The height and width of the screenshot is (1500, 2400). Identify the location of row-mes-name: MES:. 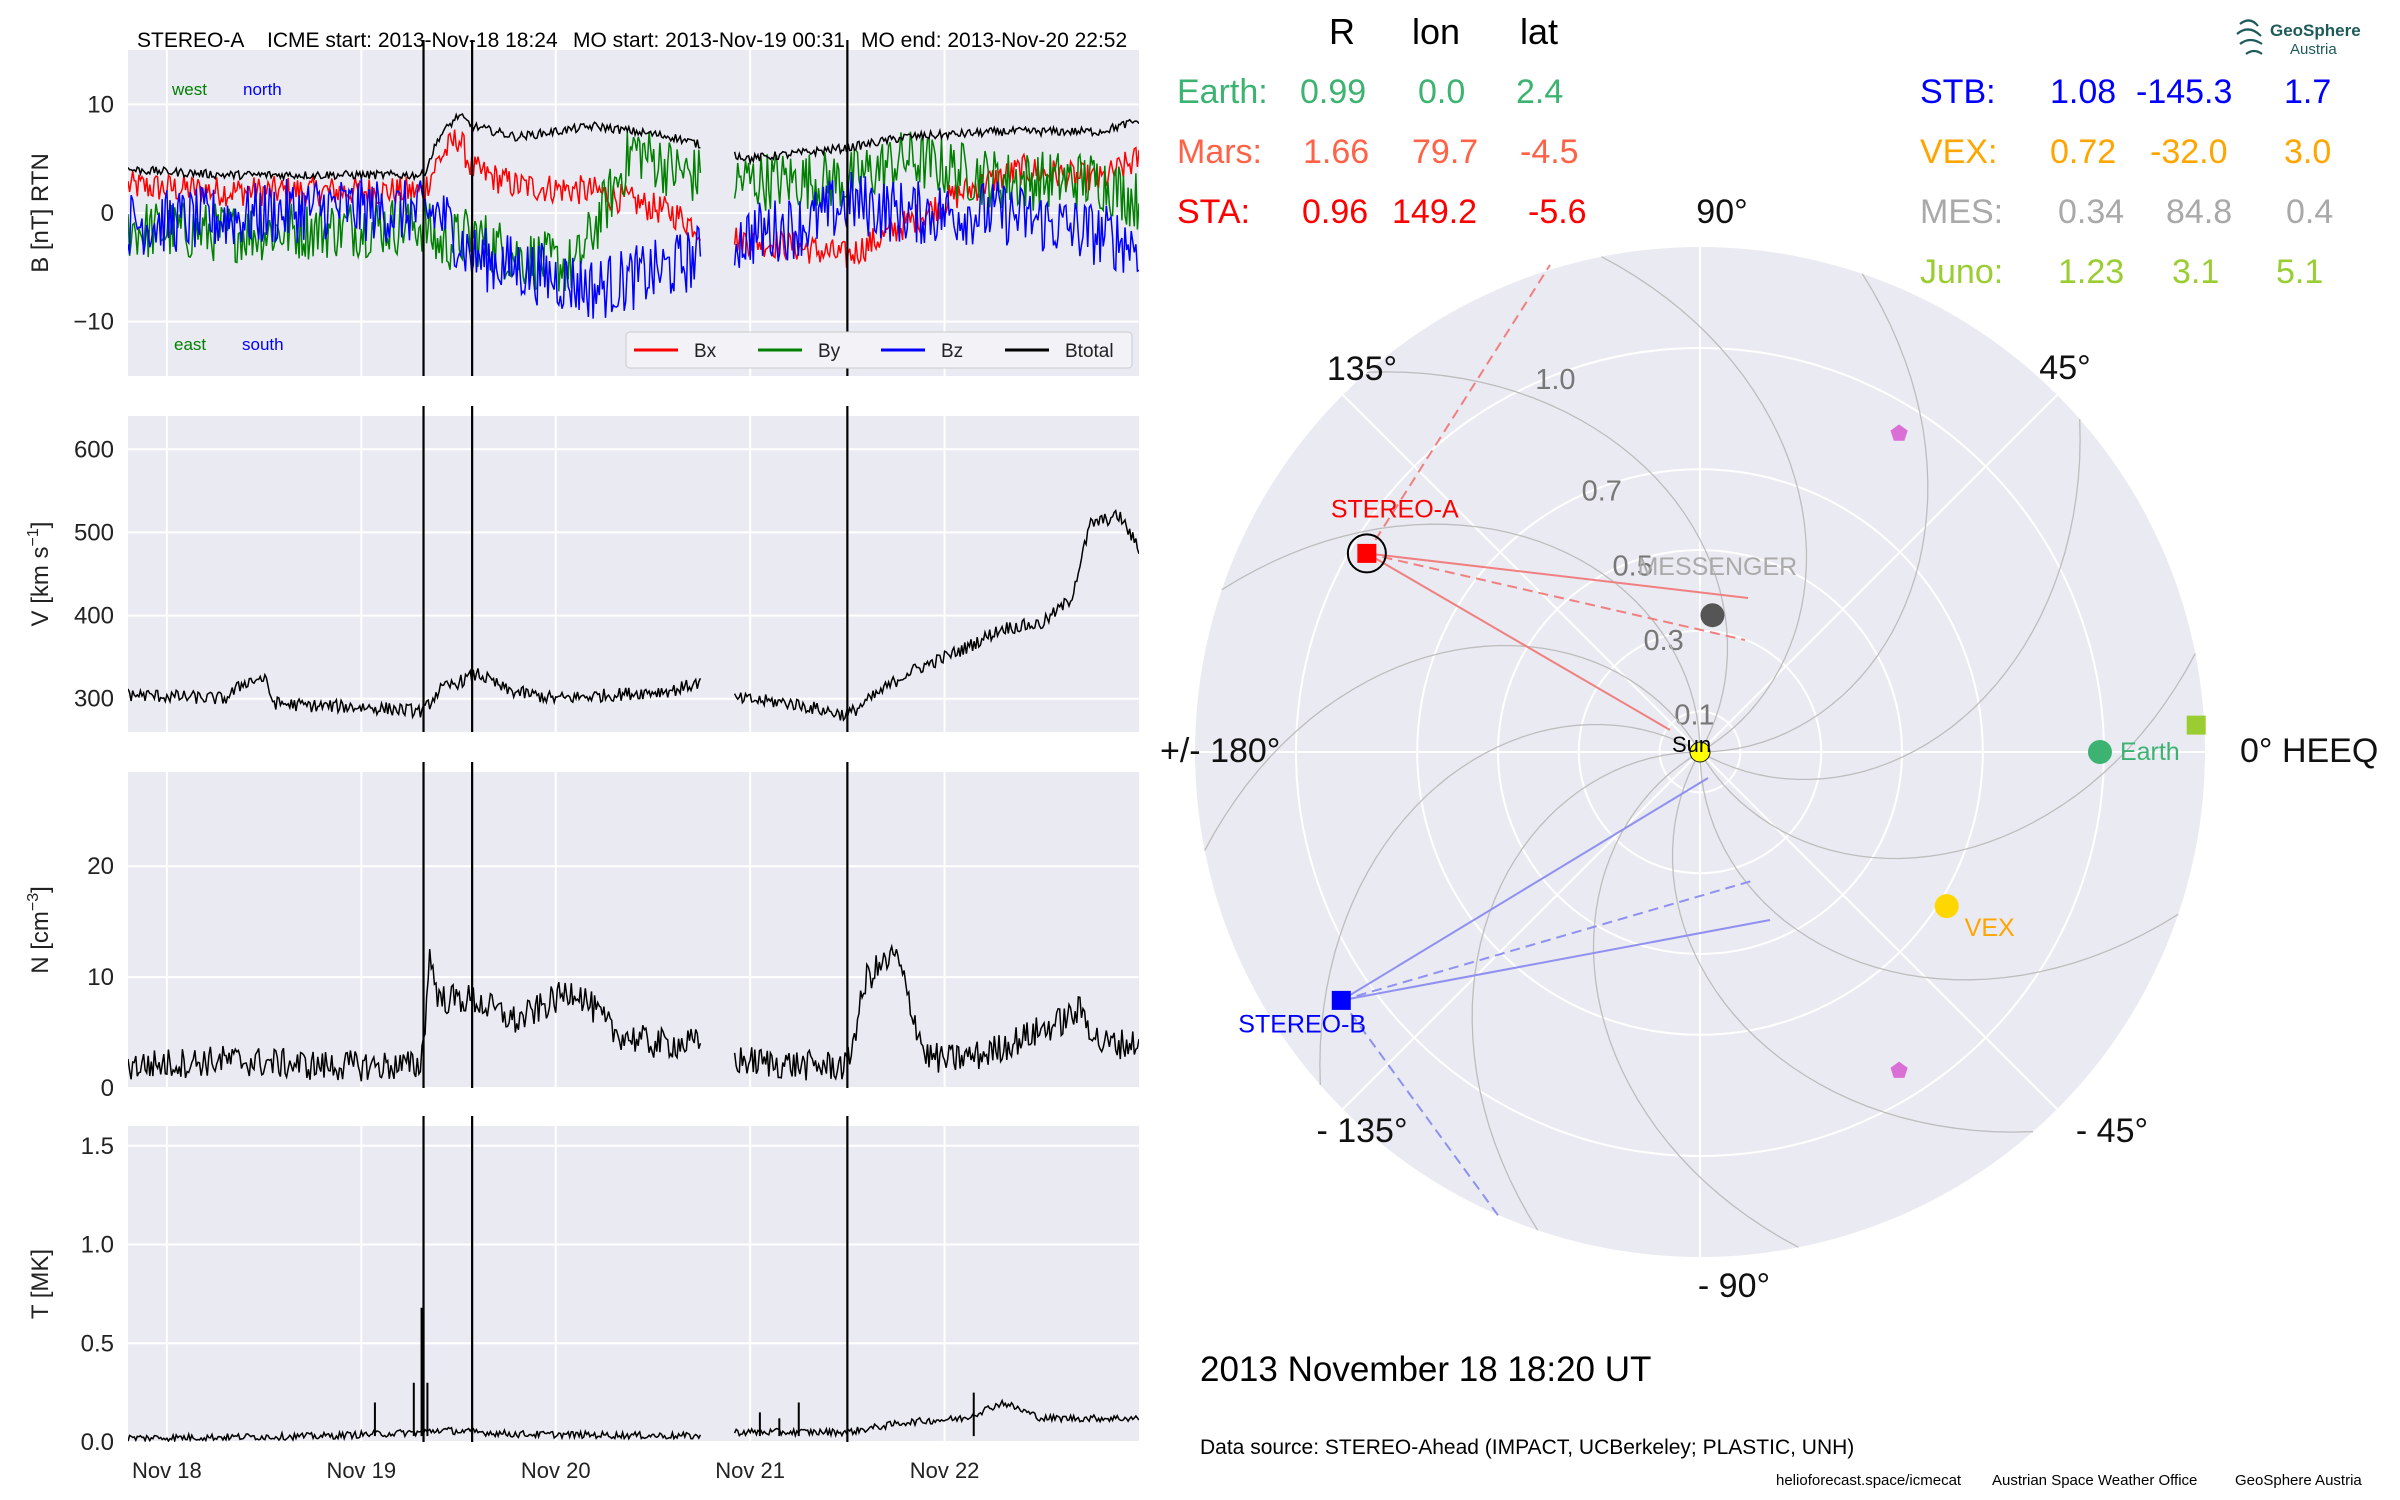
(1962, 212).